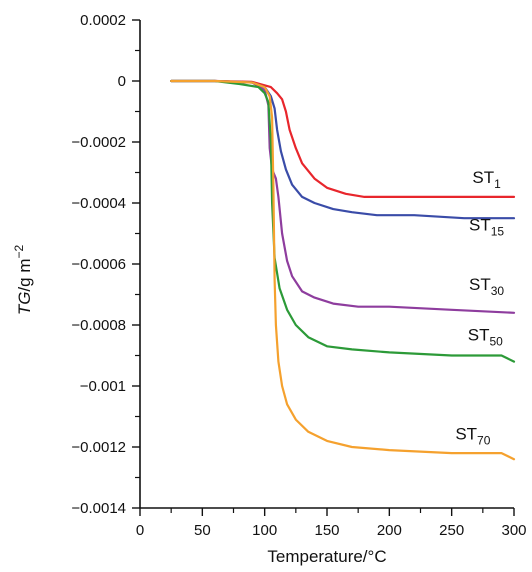  I want to click on x-tick-label: 200, so click(389, 530).